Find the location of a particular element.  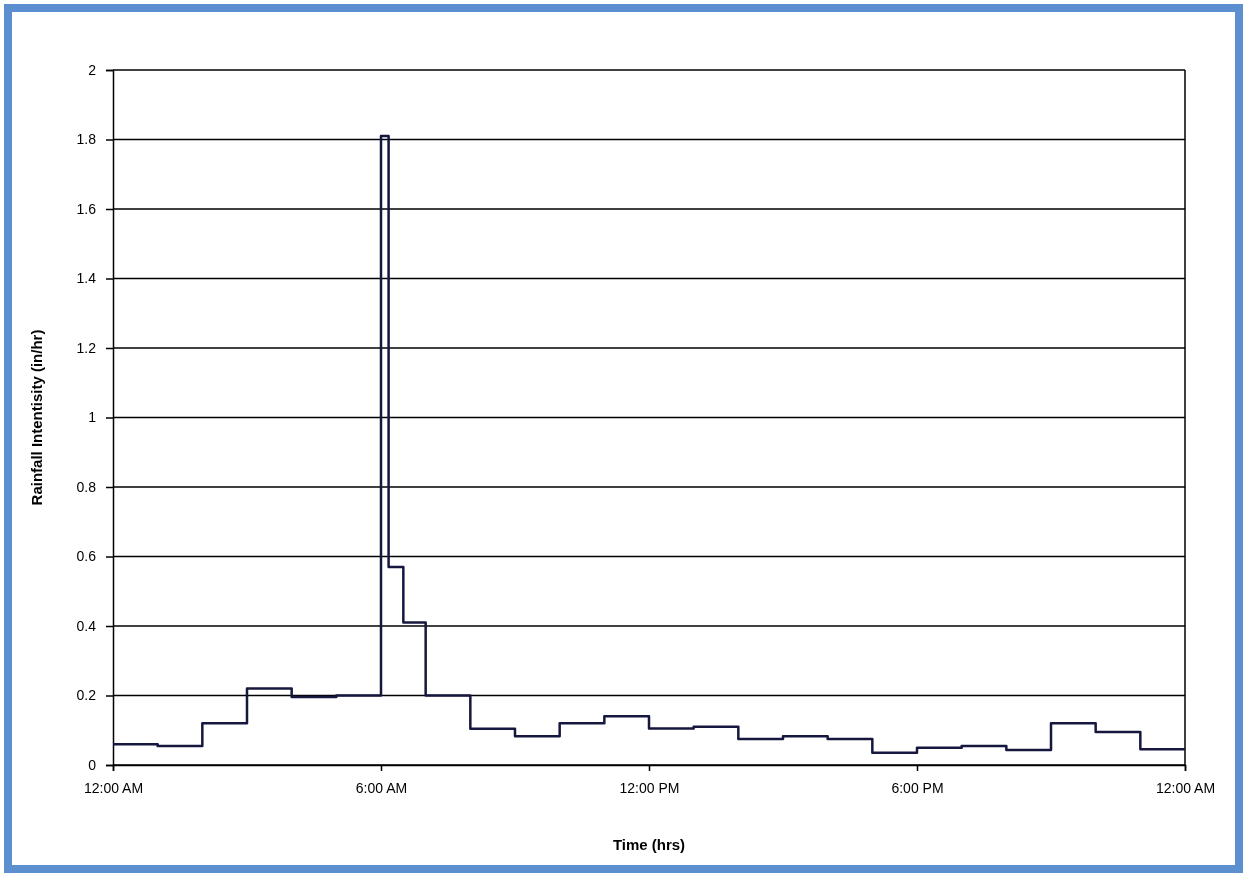

y-tick-label: 0.2 is located at coordinates (86, 695).